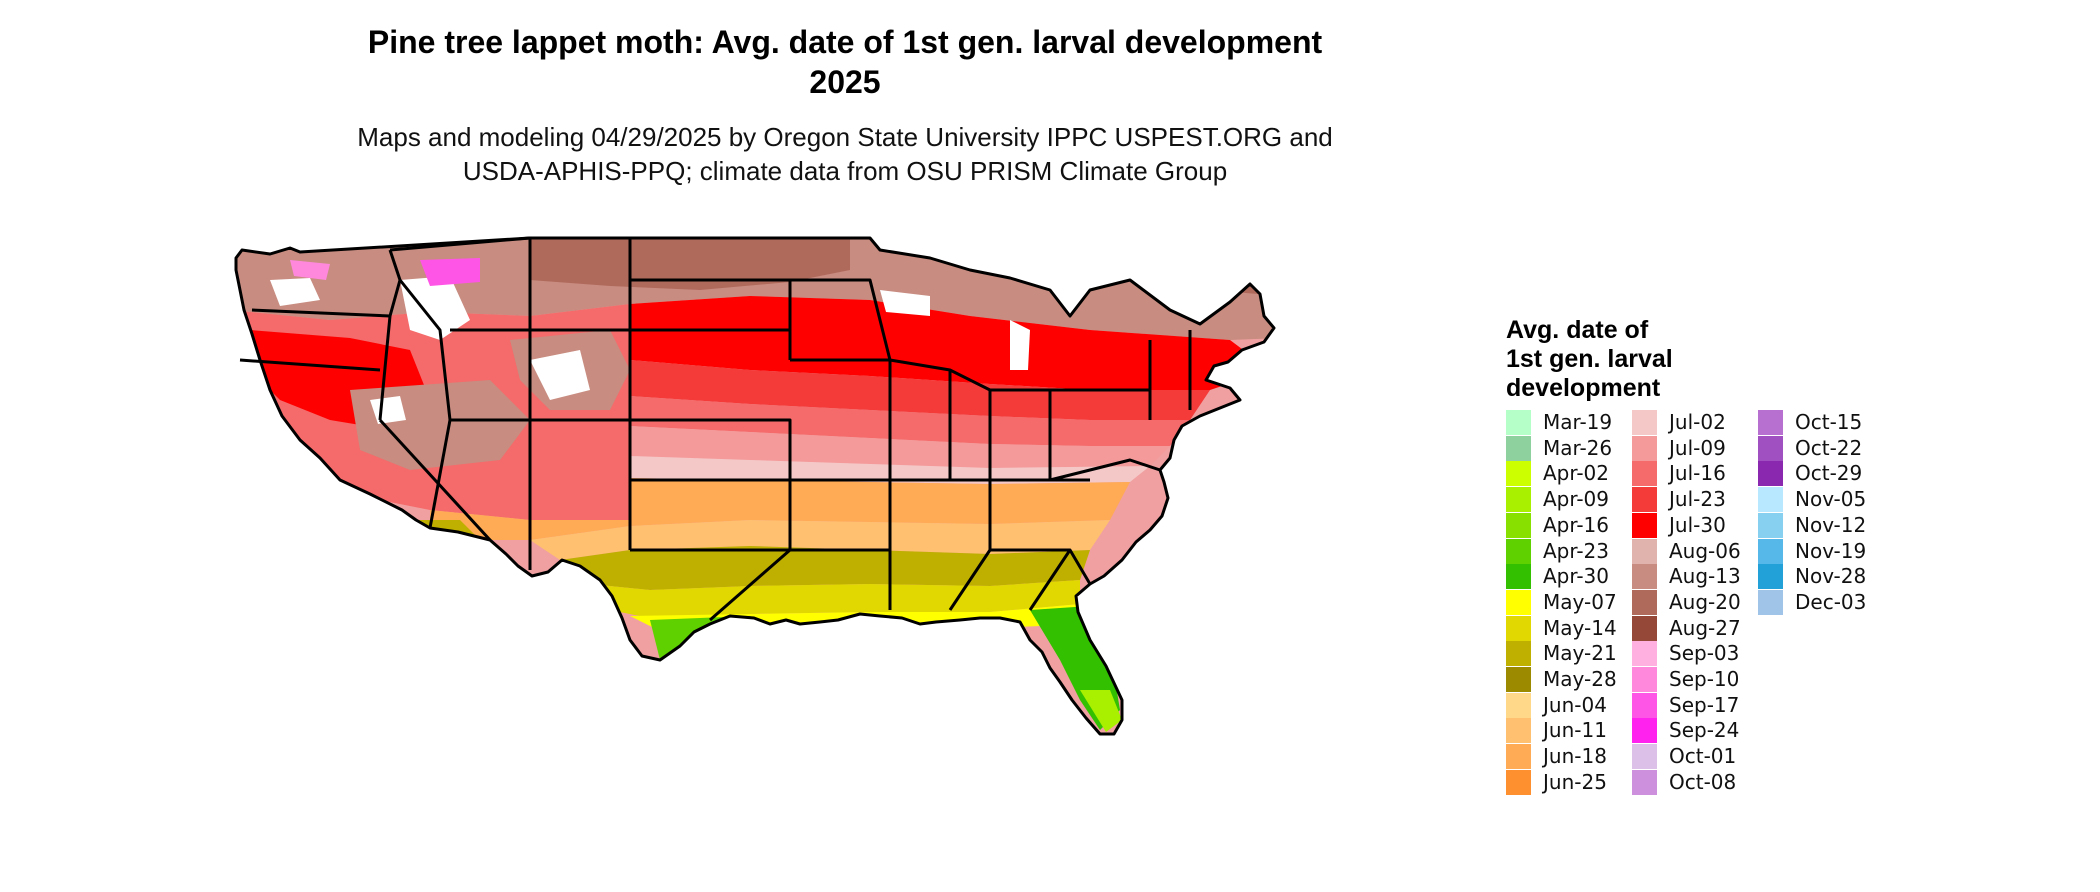  What do you see at coordinates (1829, 473) in the screenshot?
I see `legend-label: Oct-29` at bounding box center [1829, 473].